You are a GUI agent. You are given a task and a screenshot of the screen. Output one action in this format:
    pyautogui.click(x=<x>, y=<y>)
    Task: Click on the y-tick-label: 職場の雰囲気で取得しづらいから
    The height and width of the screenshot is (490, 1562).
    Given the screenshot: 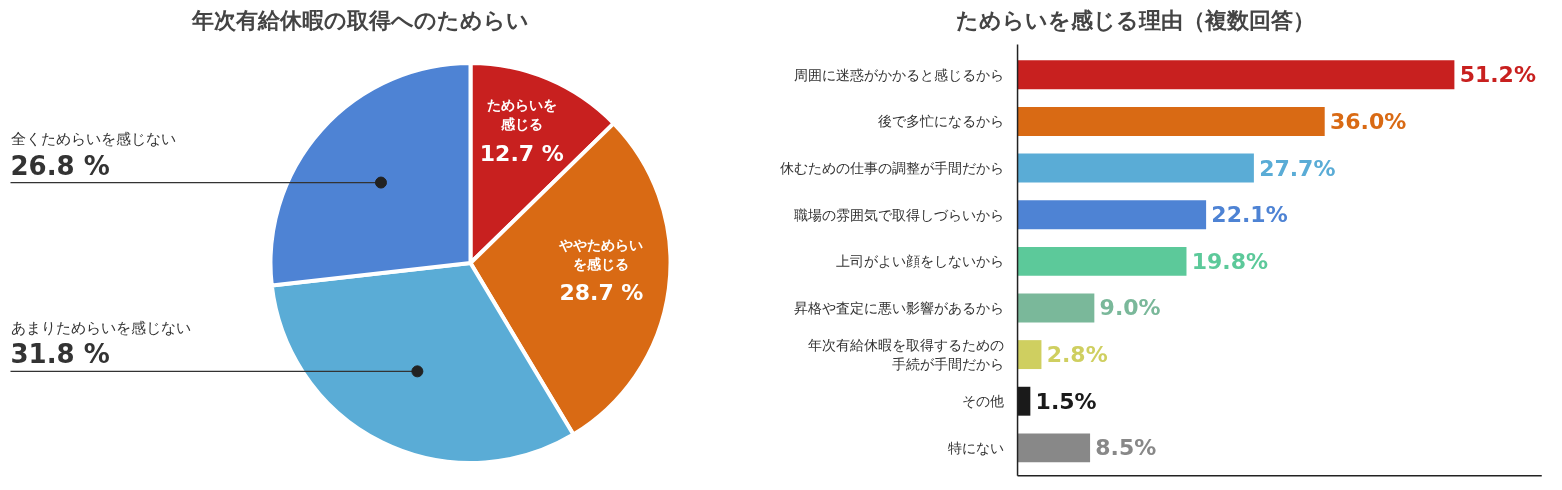 What is the action you would take?
    pyautogui.click(x=899, y=214)
    